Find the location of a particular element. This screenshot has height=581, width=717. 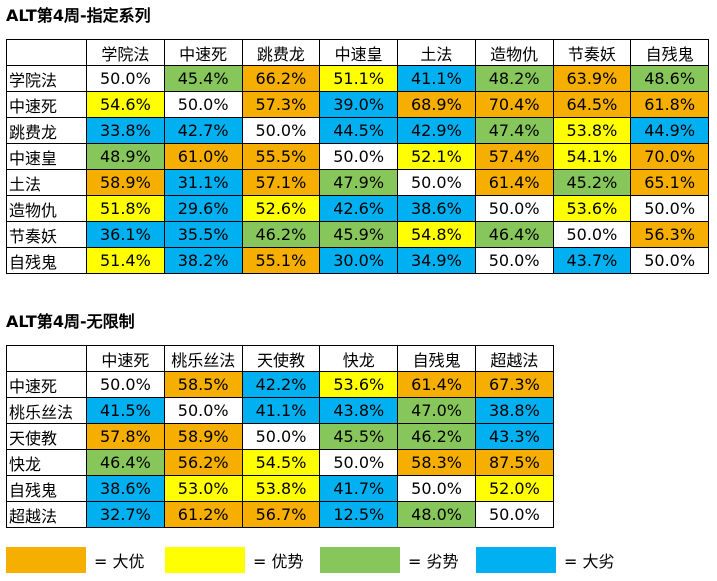

column-header: 造物仇 is located at coordinates (514, 52).